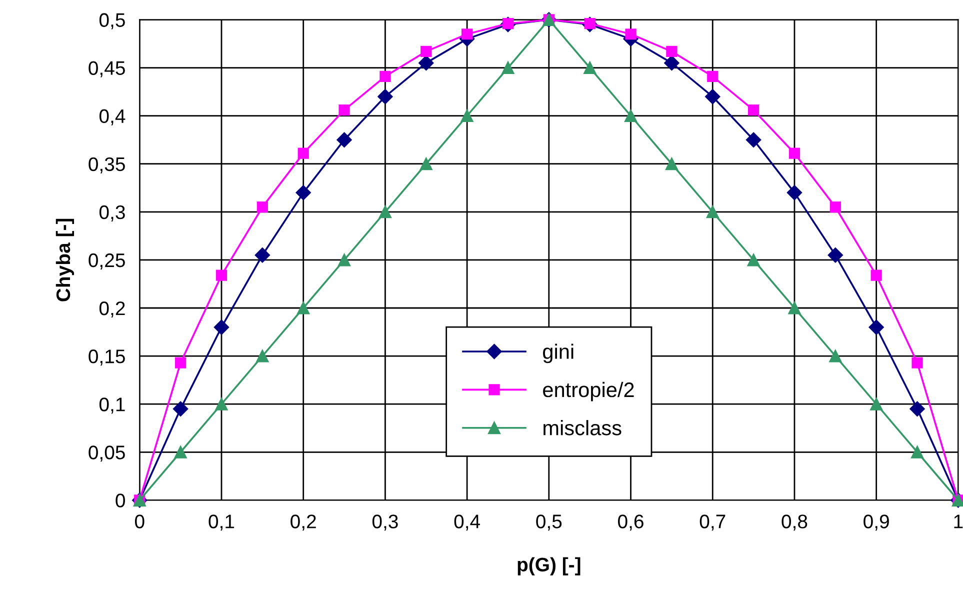 Image resolution: width=963 pixels, height=616 pixels. What do you see at coordinates (106, 261) in the screenshot?
I see `y-tick-label: 0,25` at bounding box center [106, 261].